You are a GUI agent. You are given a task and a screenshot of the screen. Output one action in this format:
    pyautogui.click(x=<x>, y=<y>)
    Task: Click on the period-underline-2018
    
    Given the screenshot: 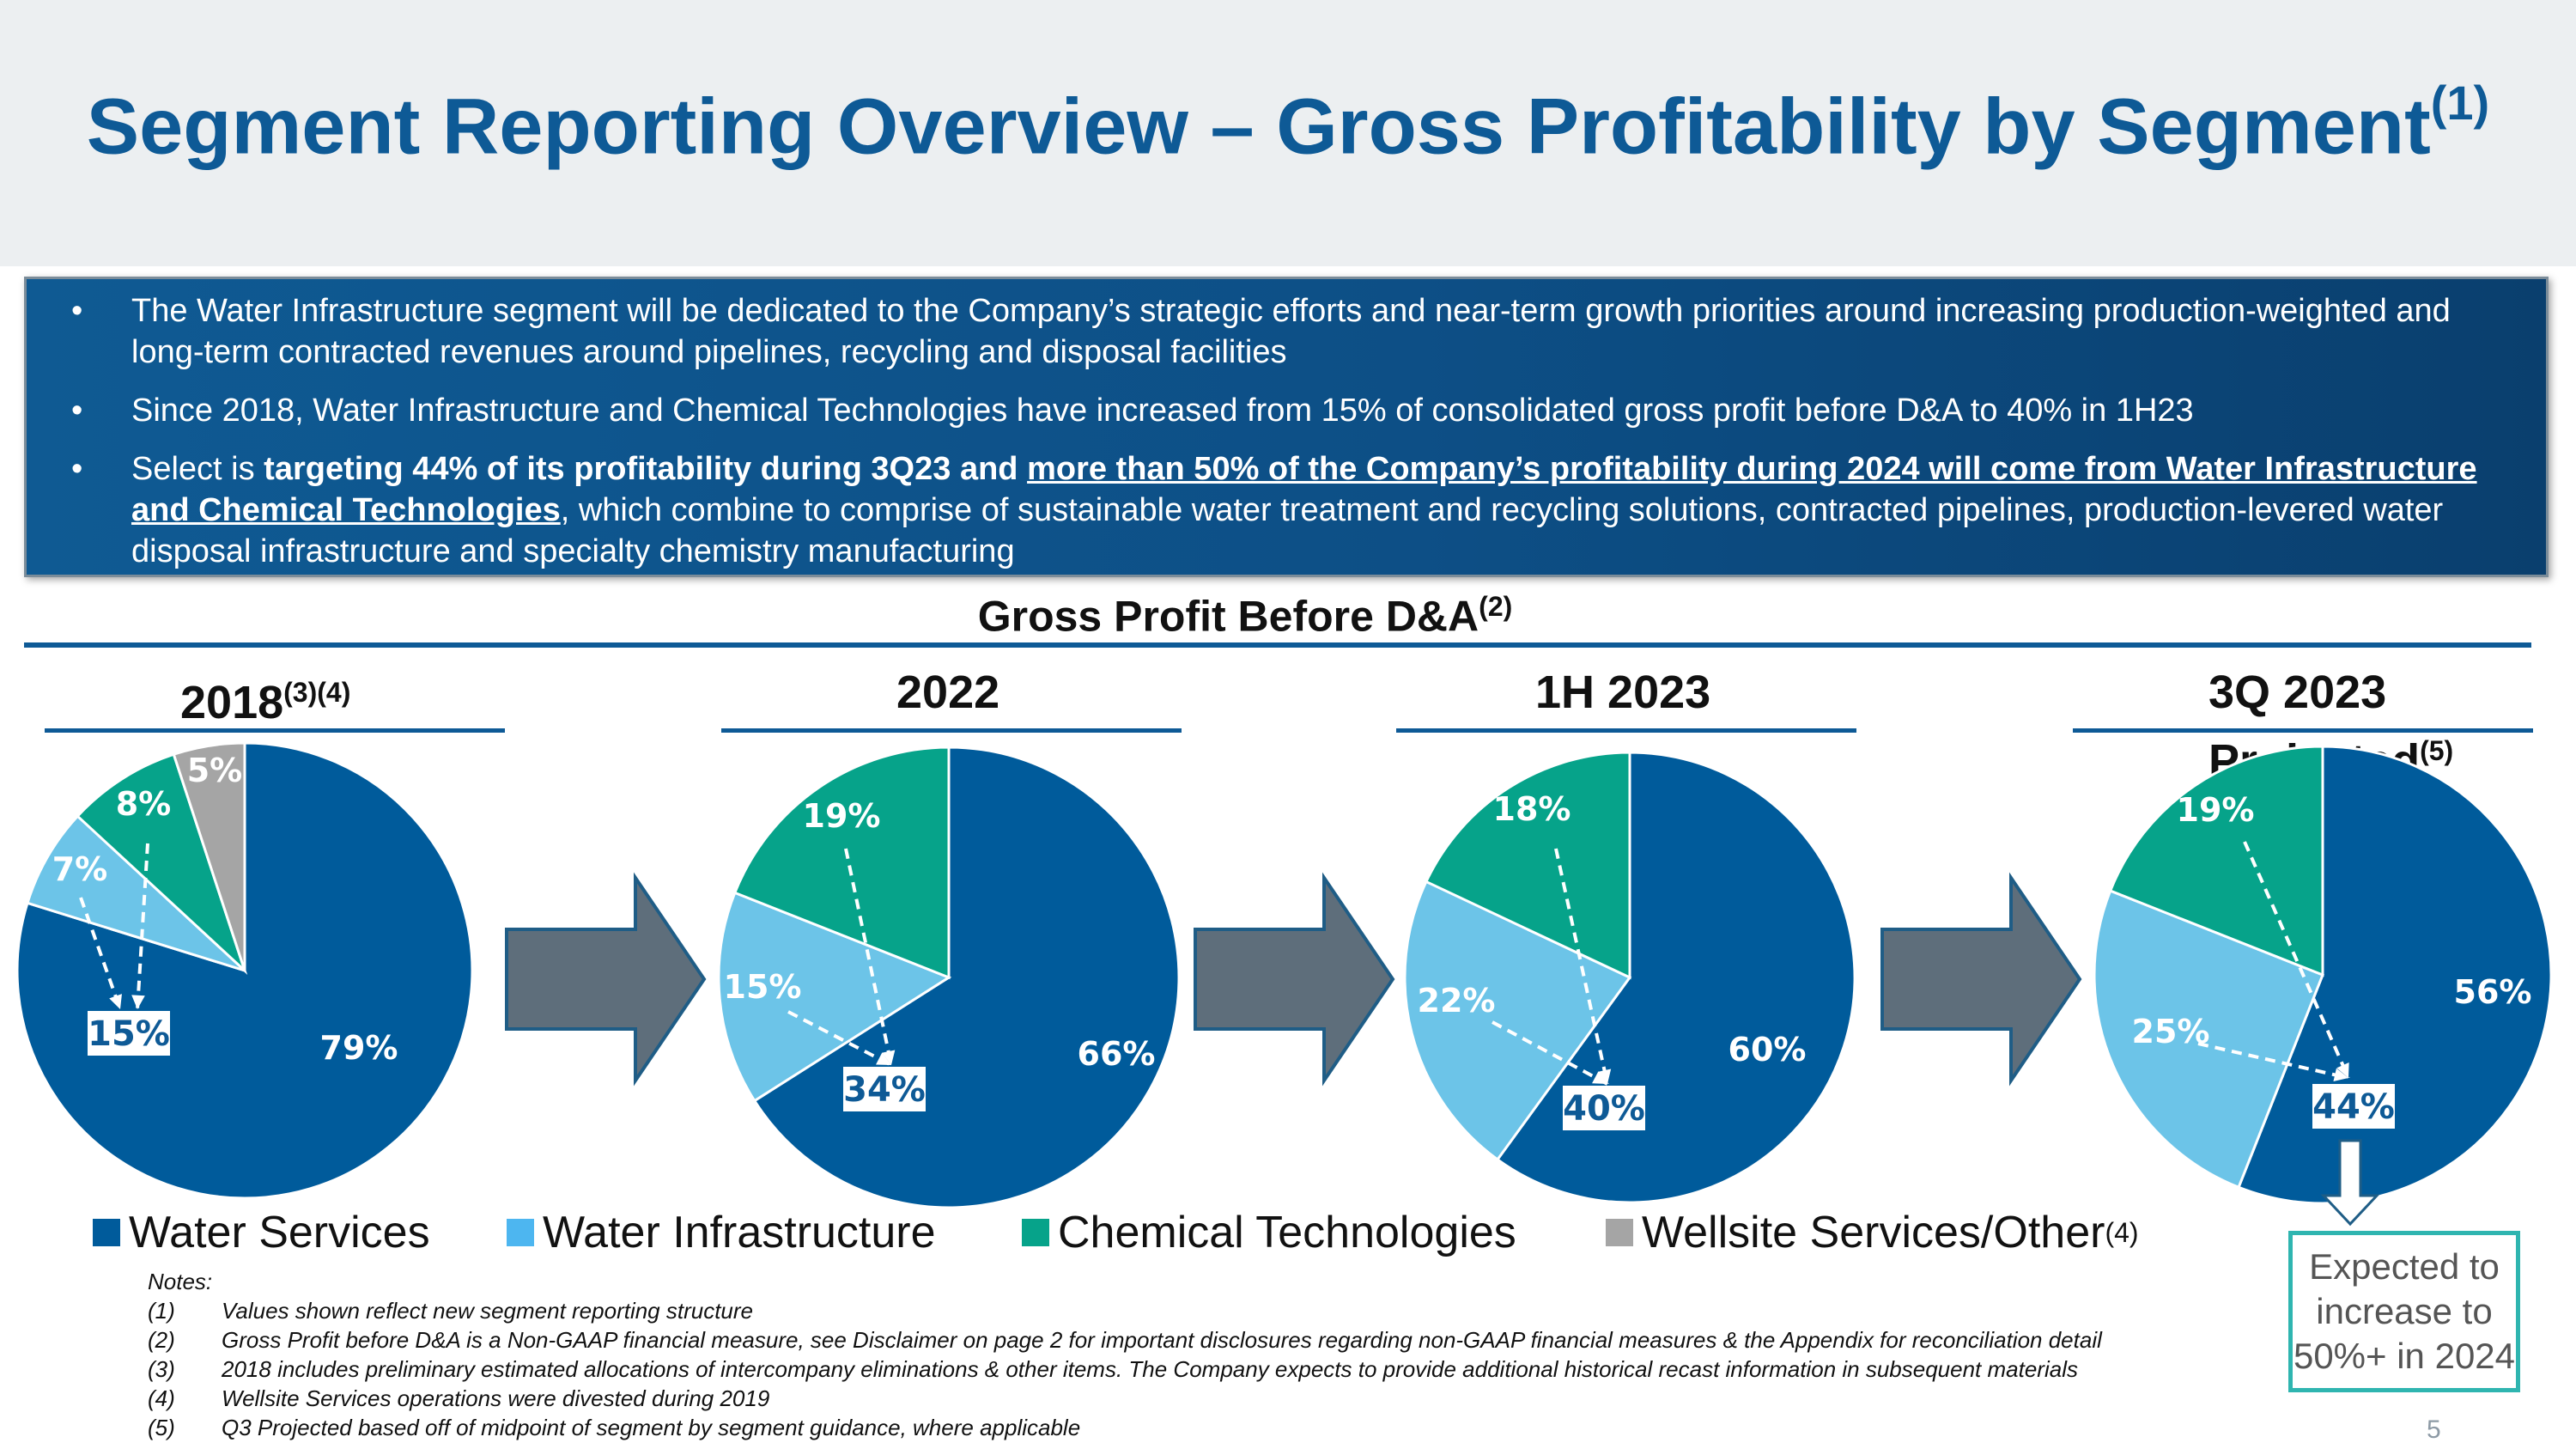 What is the action you would take?
    pyautogui.click(x=275, y=730)
    